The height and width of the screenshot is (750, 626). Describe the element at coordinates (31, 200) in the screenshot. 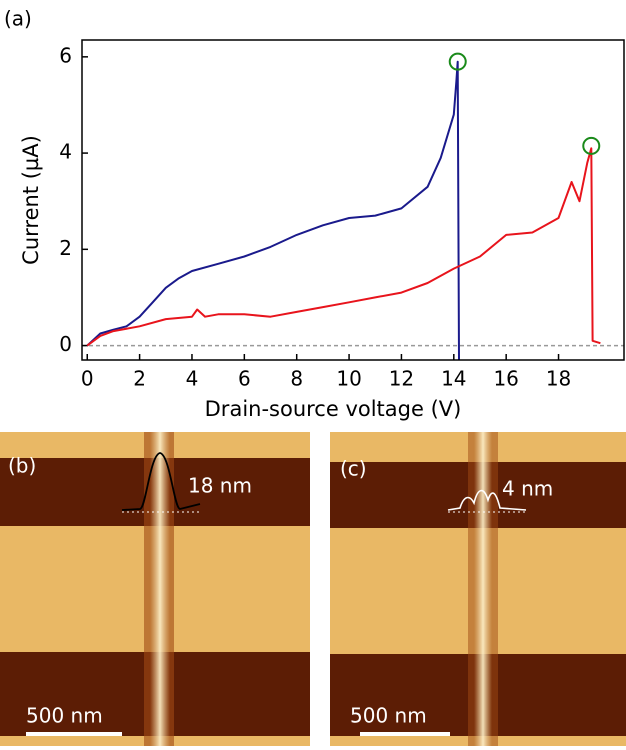

I see `y-axis-label: Current (µA)` at that location.